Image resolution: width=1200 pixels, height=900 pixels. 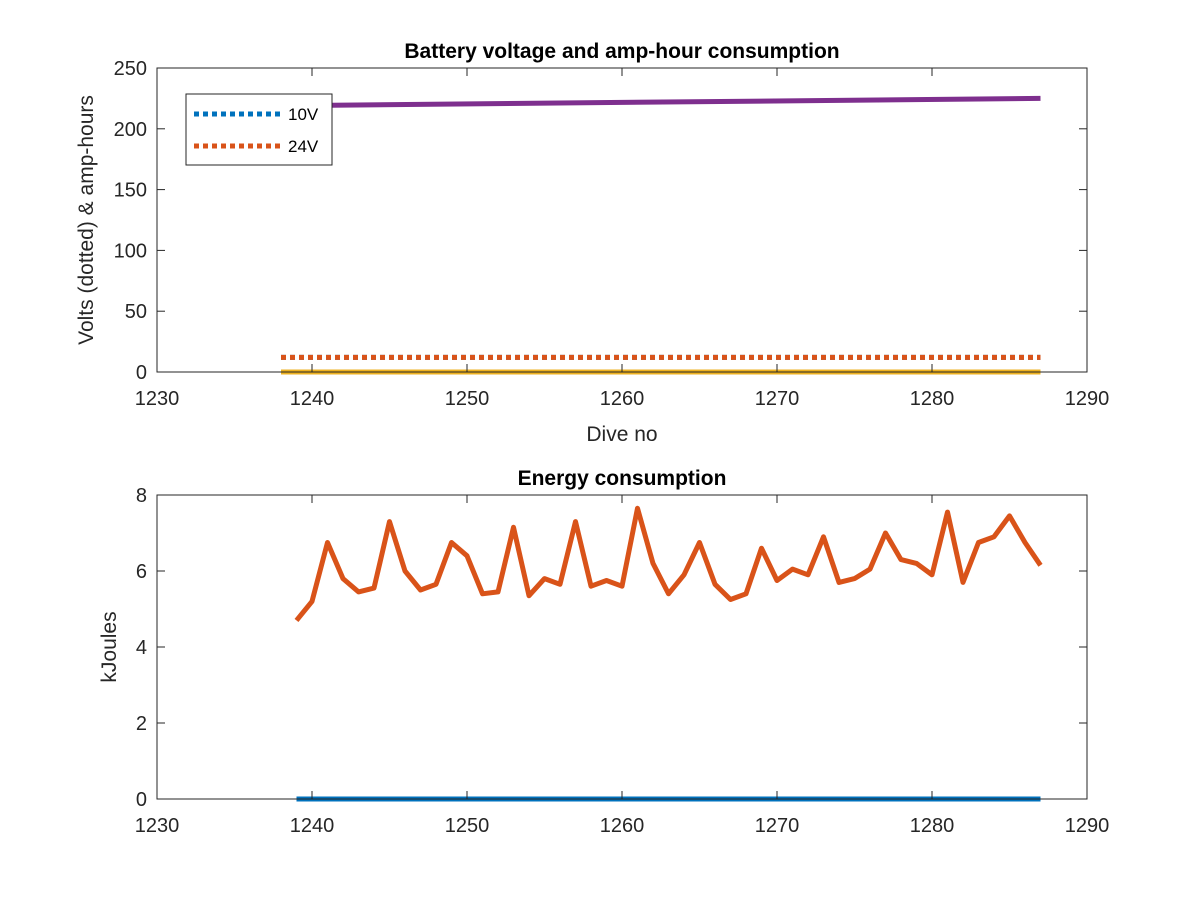 What do you see at coordinates (141, 572) in the screenshot?
I see `y-tick-label: 6` at bounding box center [141, 572].